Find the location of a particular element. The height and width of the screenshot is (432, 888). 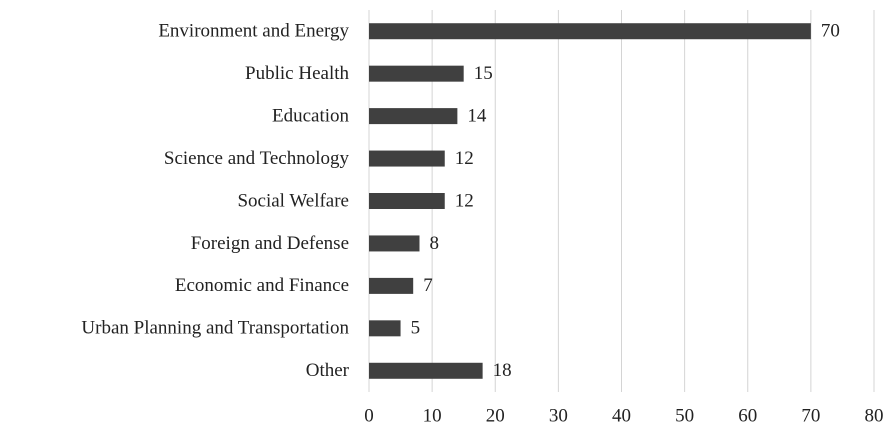

y-tick-label: Foreign and Defense is located at coordinates (270, 243).